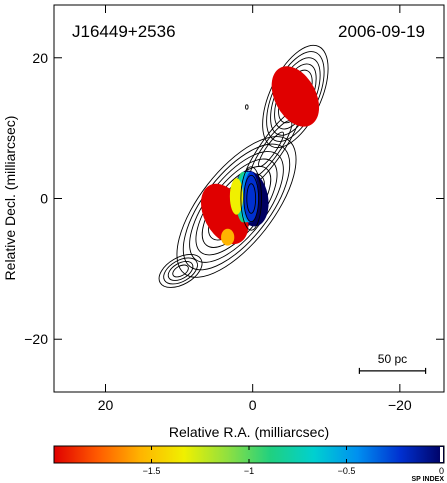  I want to click on x-tick-label: −20, so click(400, 405).